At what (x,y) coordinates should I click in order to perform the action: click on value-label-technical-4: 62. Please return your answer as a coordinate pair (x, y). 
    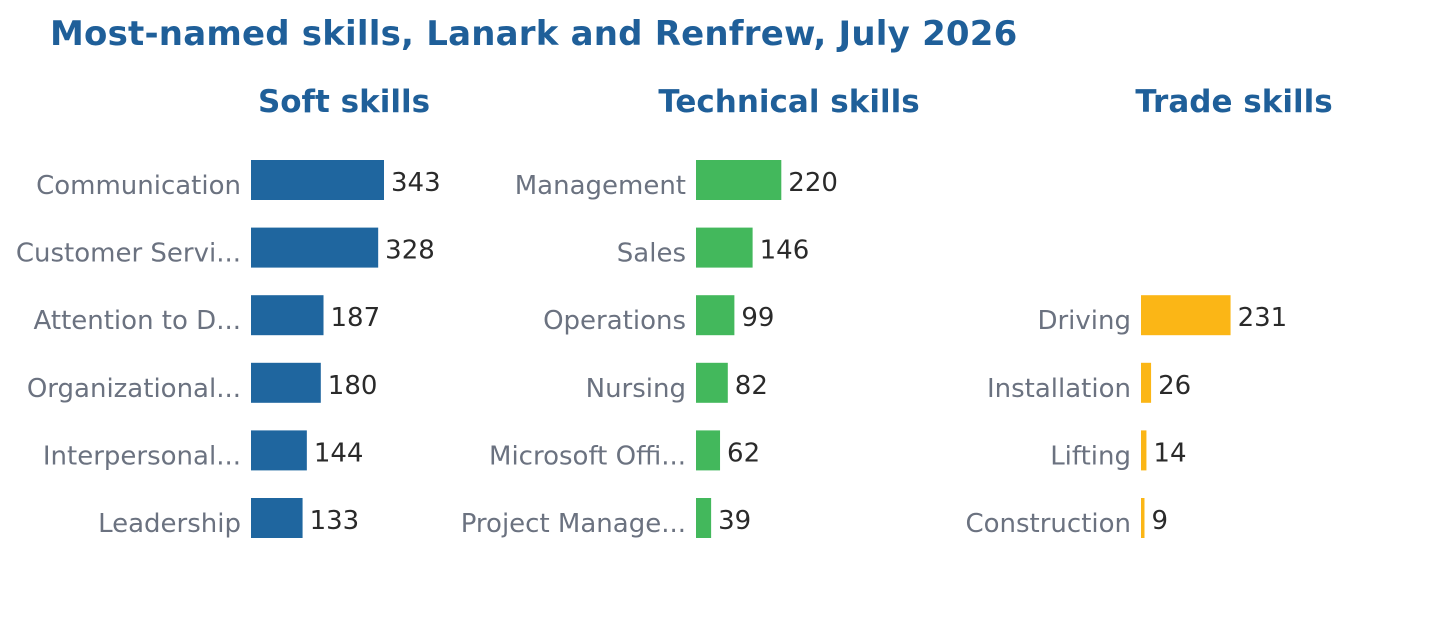
    Looking at the image, I should click on (743, 453).